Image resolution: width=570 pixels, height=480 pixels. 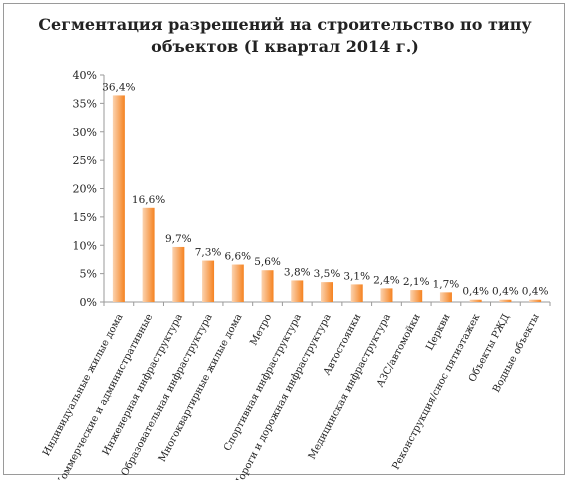 I want to click on data-label: 1,7%, so click(x=446, y=284).